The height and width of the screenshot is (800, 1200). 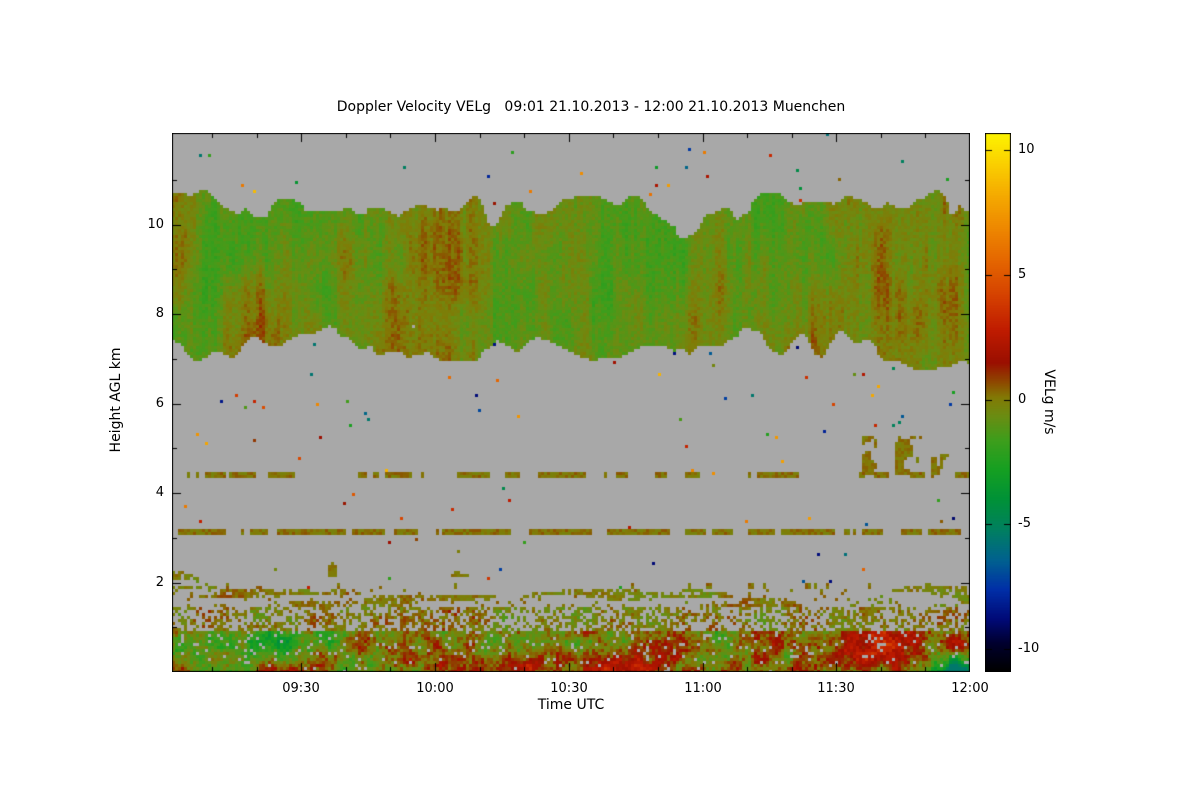 I want to click on colorbar-tick-label: 5, so click(x=1022, y=274).